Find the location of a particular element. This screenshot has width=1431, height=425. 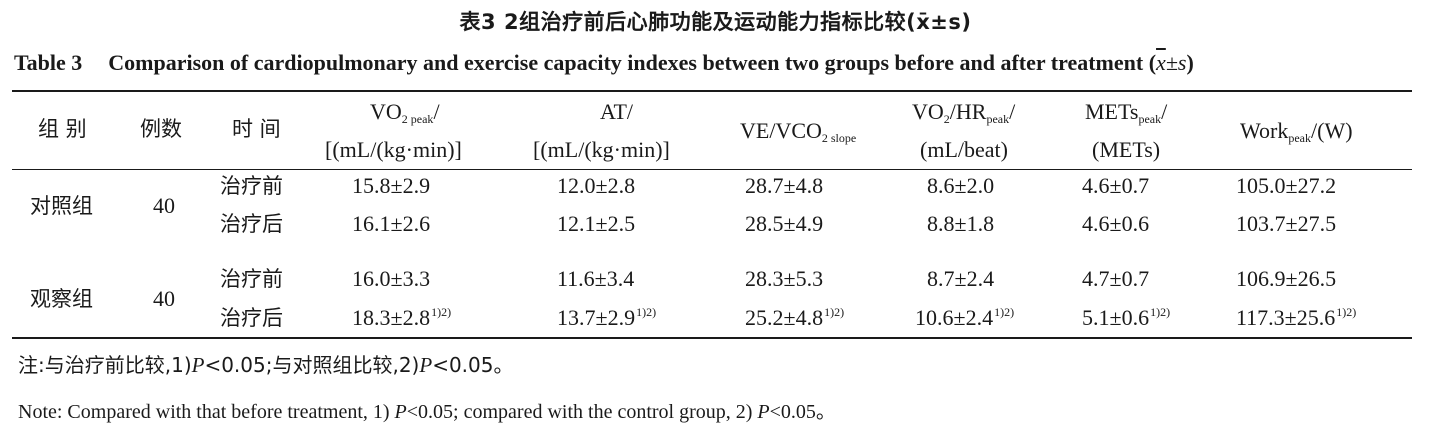

table-header-rule is located at coordinates (712, 169).